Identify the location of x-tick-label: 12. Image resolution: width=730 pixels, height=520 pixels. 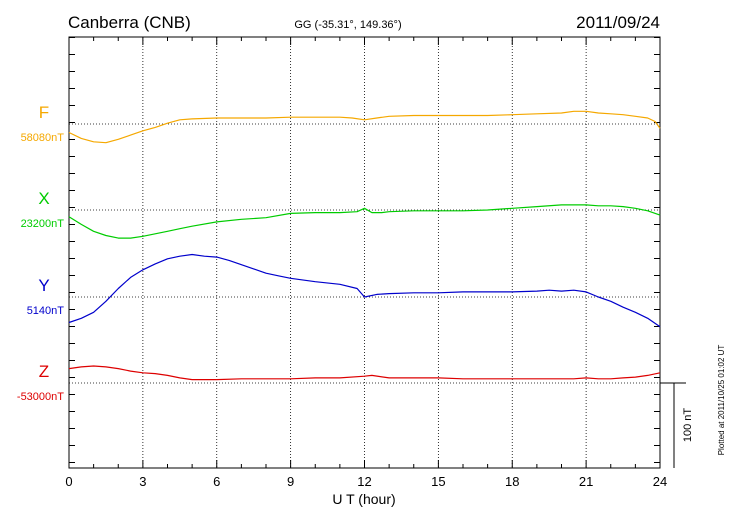
(364, 481).